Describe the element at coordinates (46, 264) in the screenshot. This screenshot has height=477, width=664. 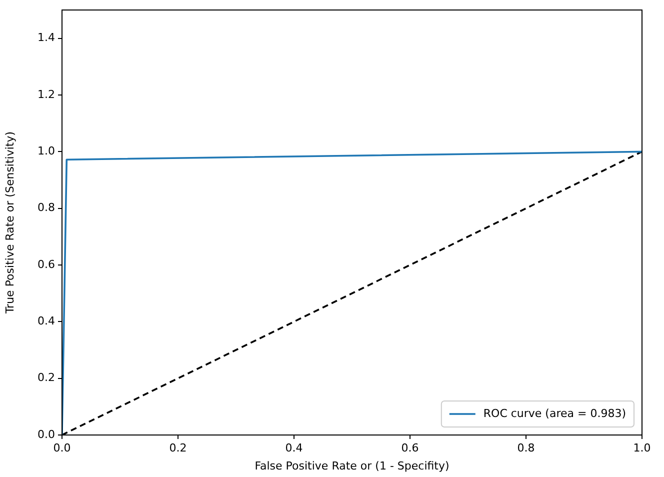
I see `y-tick-label: 0.6` at that location.